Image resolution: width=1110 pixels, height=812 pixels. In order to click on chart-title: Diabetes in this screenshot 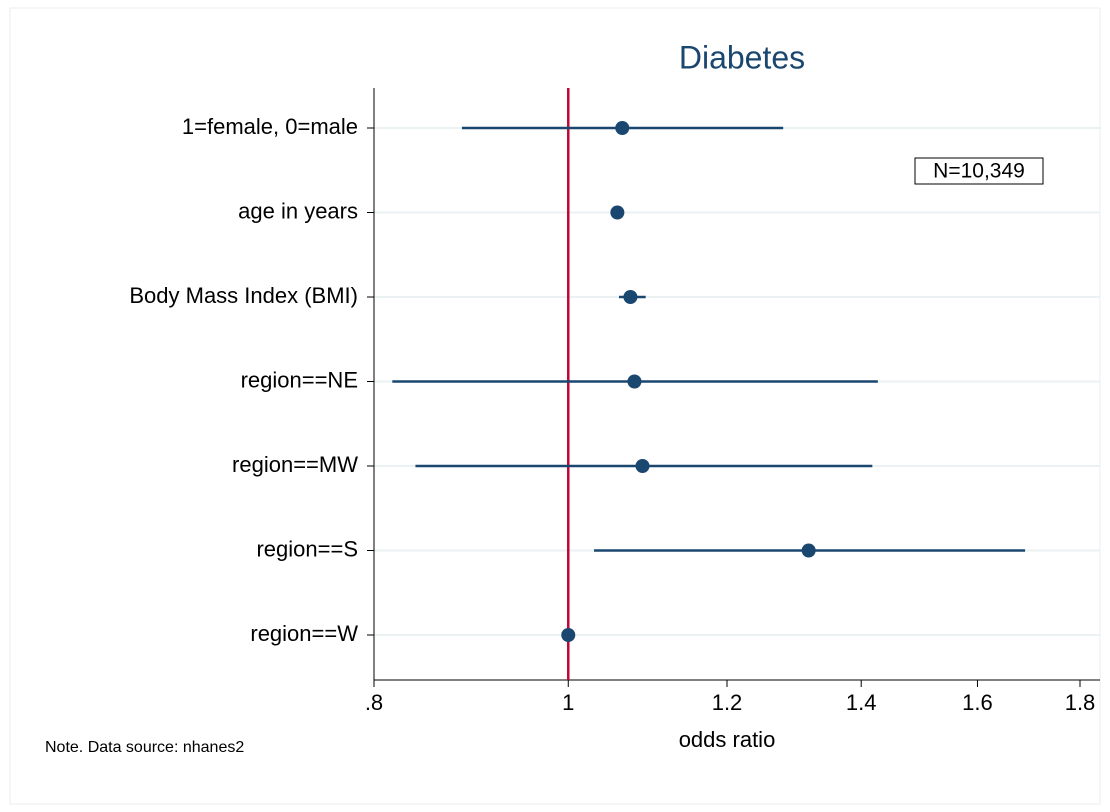, I will do `click(742, 57)`.